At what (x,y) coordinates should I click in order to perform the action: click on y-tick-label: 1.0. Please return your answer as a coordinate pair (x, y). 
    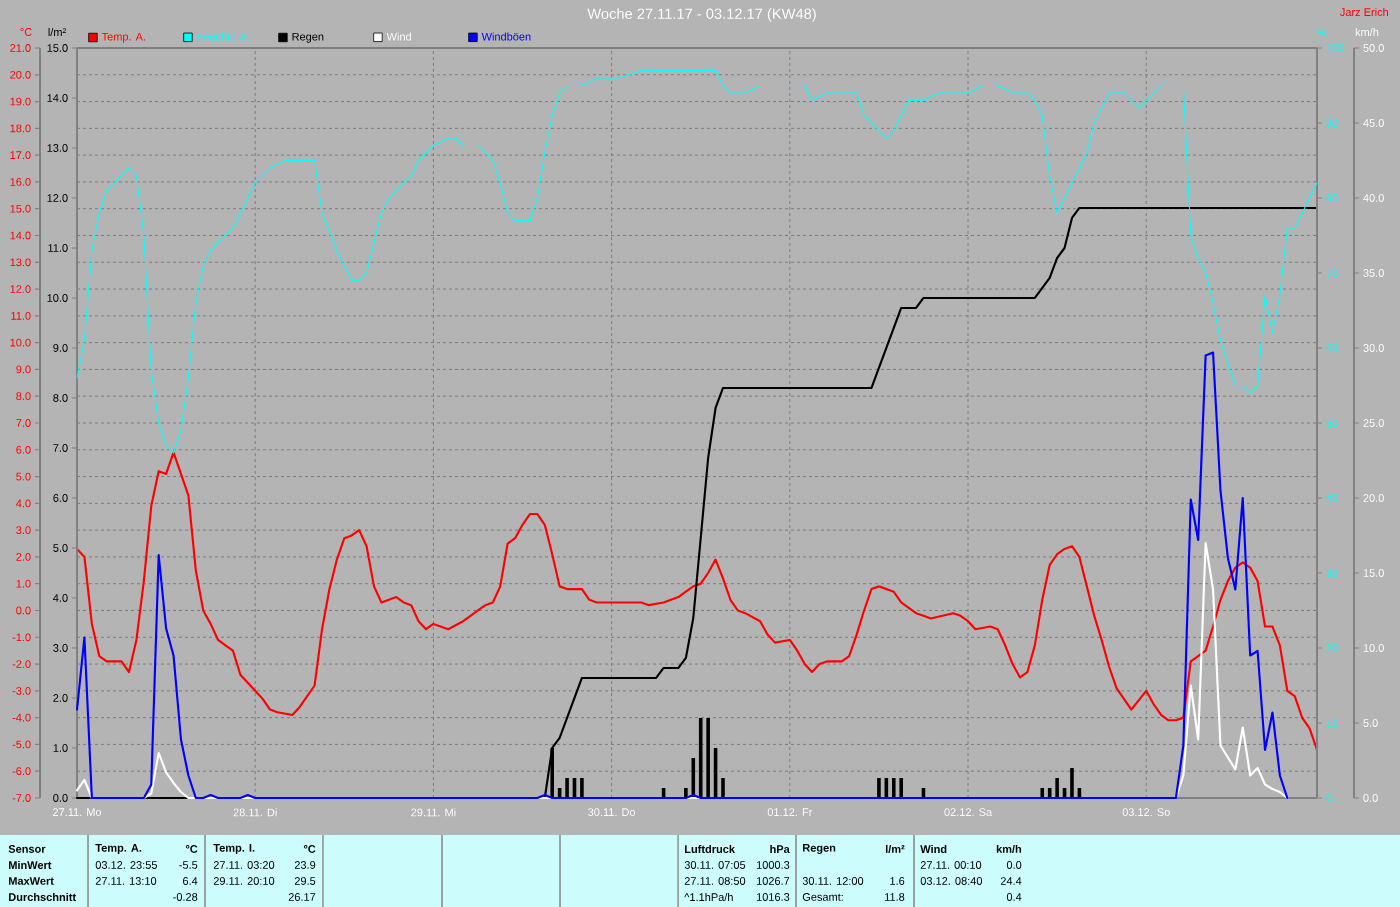
    Looking at the image, I should click on (23, 583).